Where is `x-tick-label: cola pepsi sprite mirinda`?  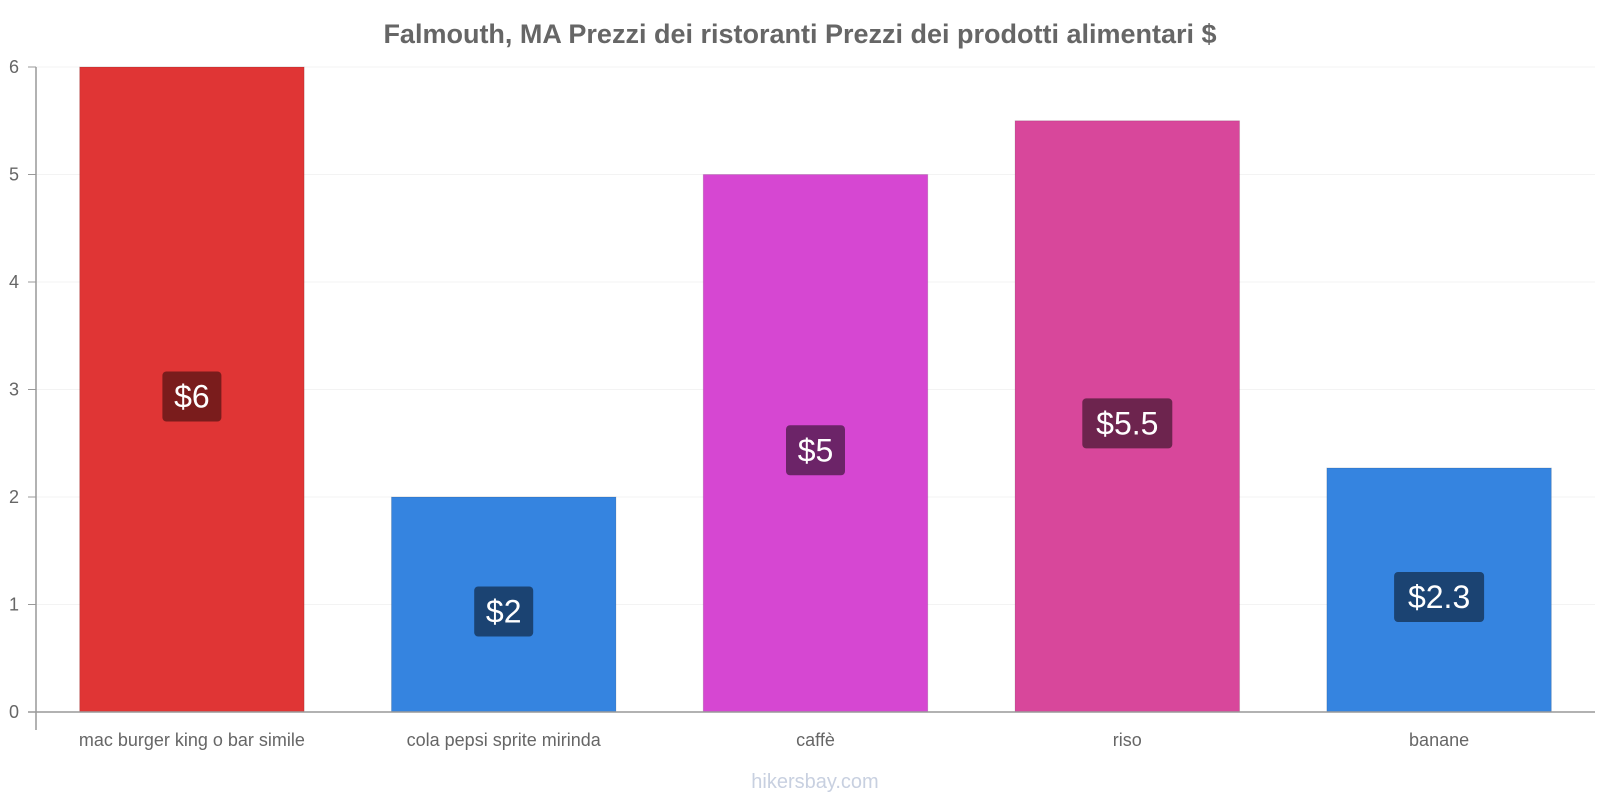 x-tick-label: cola pepsi sprite mirinda is located at coordinates (504, 740).